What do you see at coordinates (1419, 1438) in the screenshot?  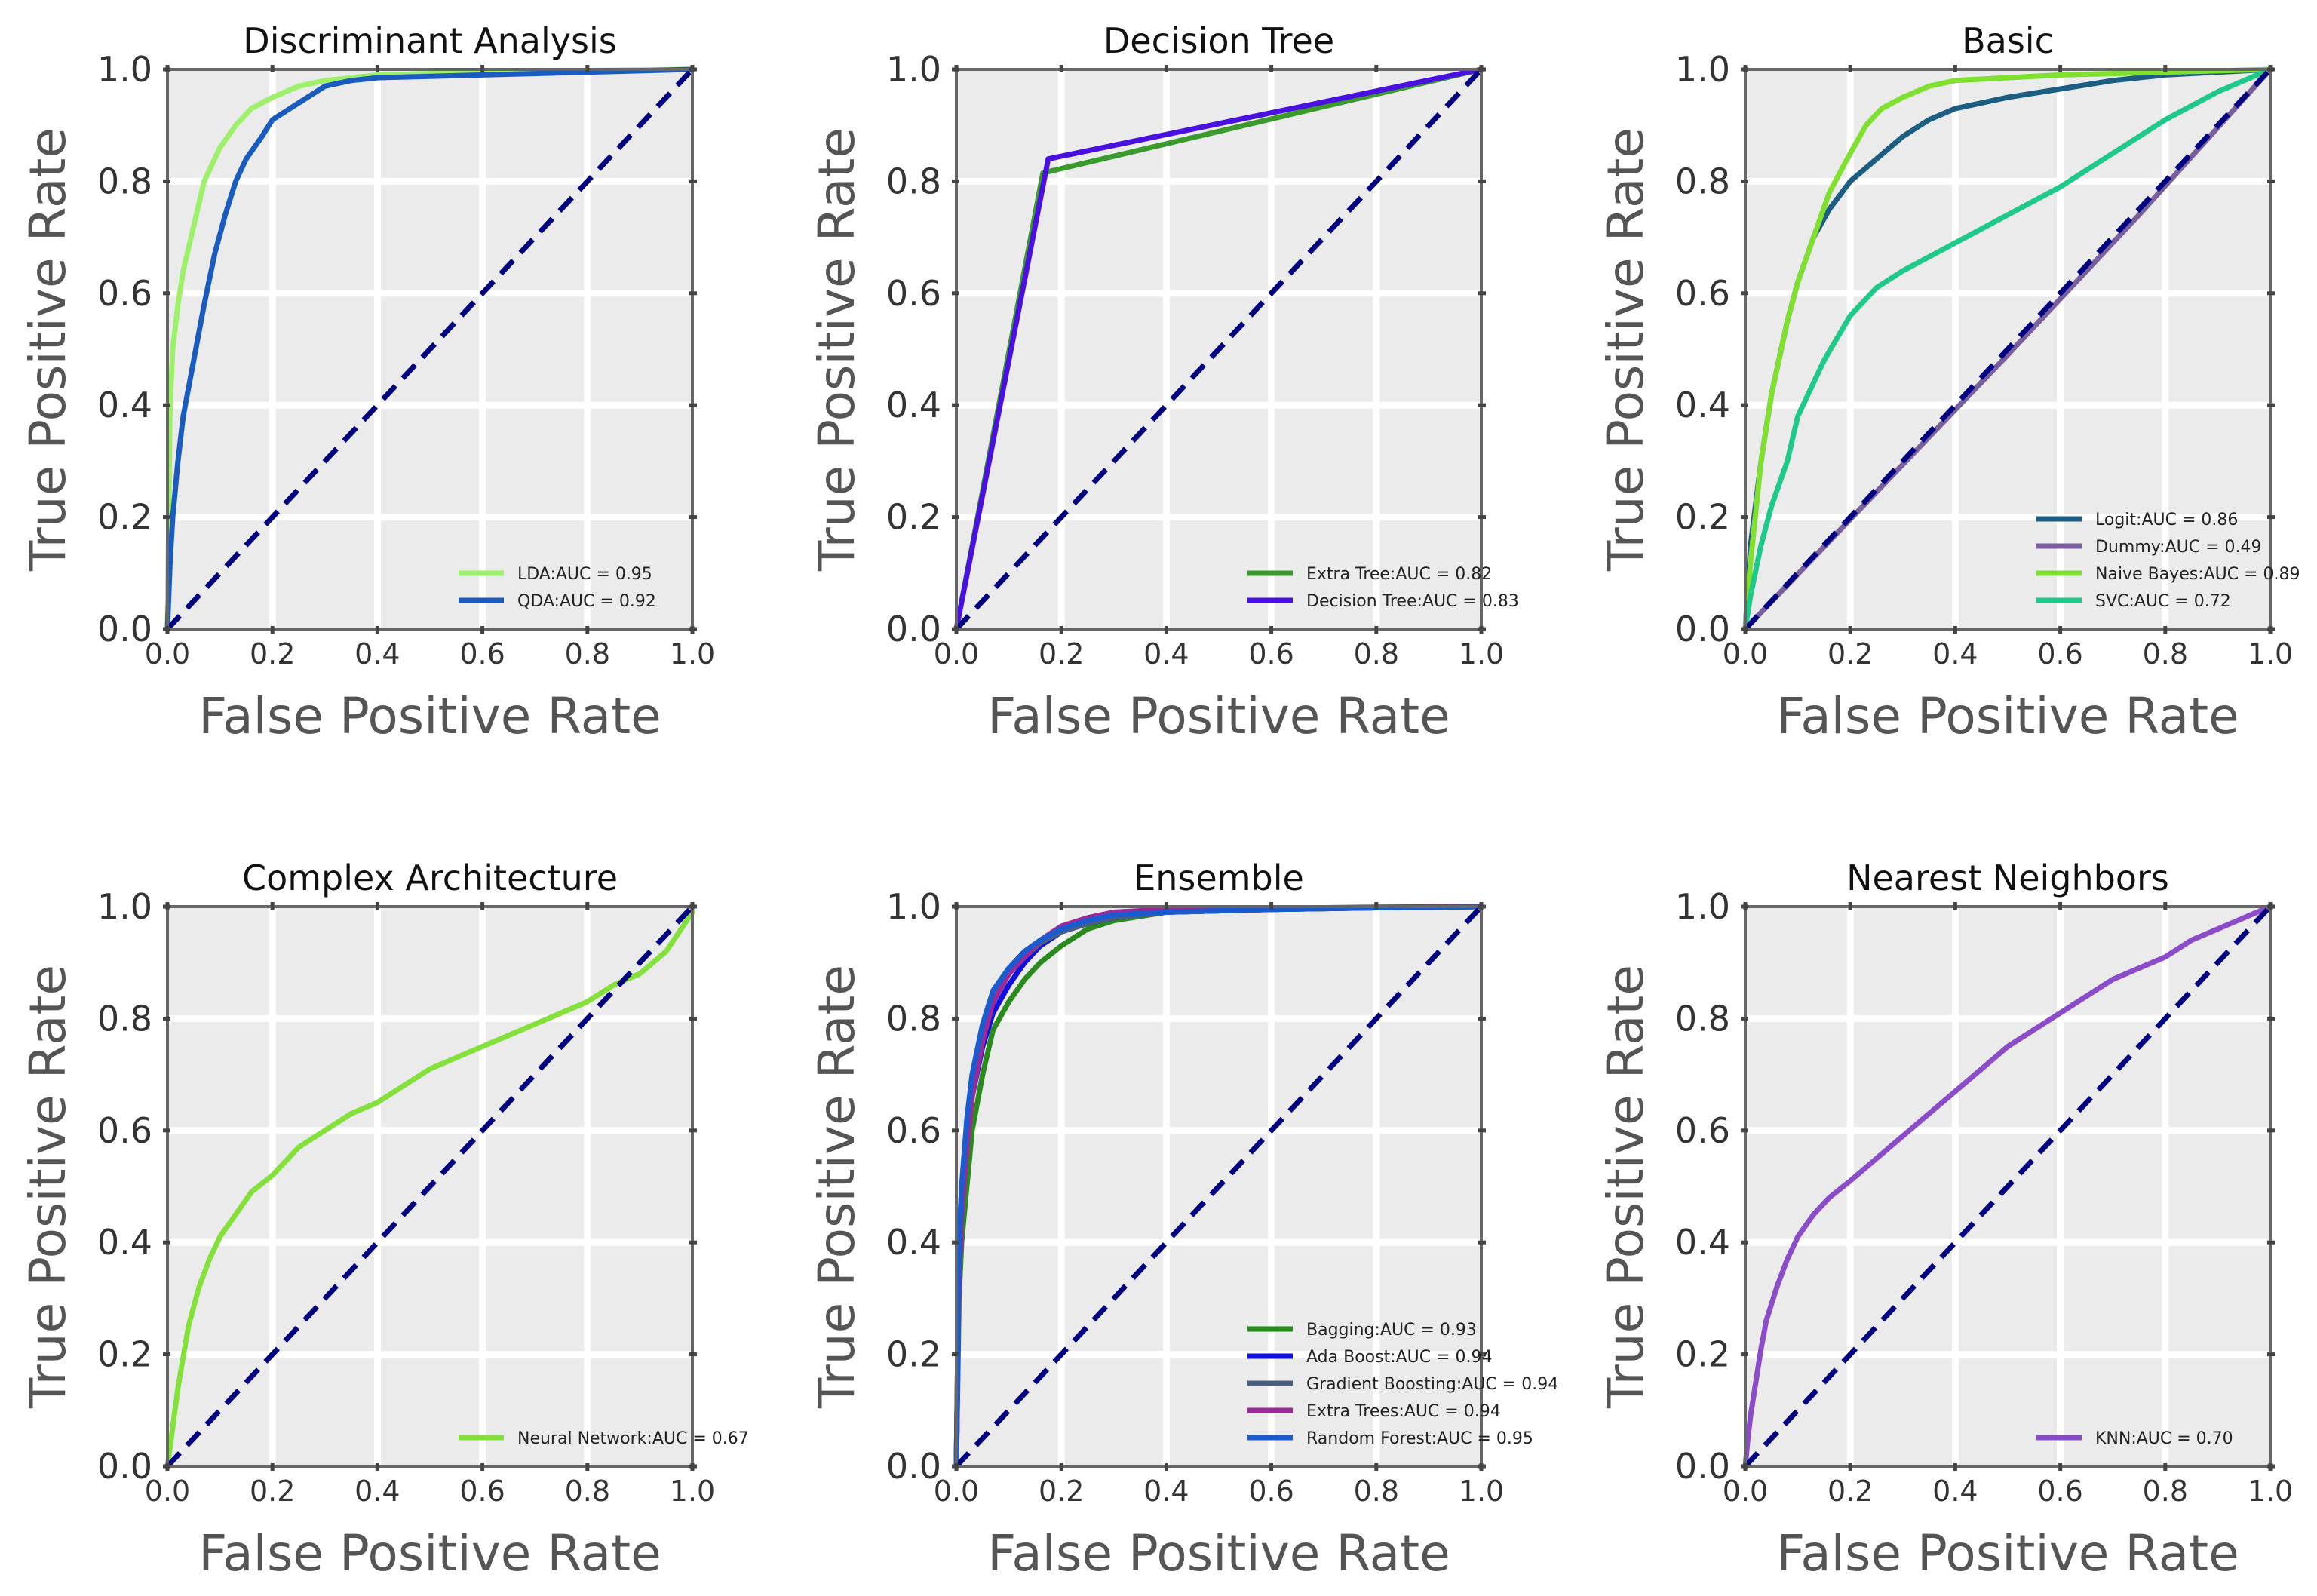 I see `legend-label: Random Forest:AUC = 0.95` at bounding box center [1419, 1438].